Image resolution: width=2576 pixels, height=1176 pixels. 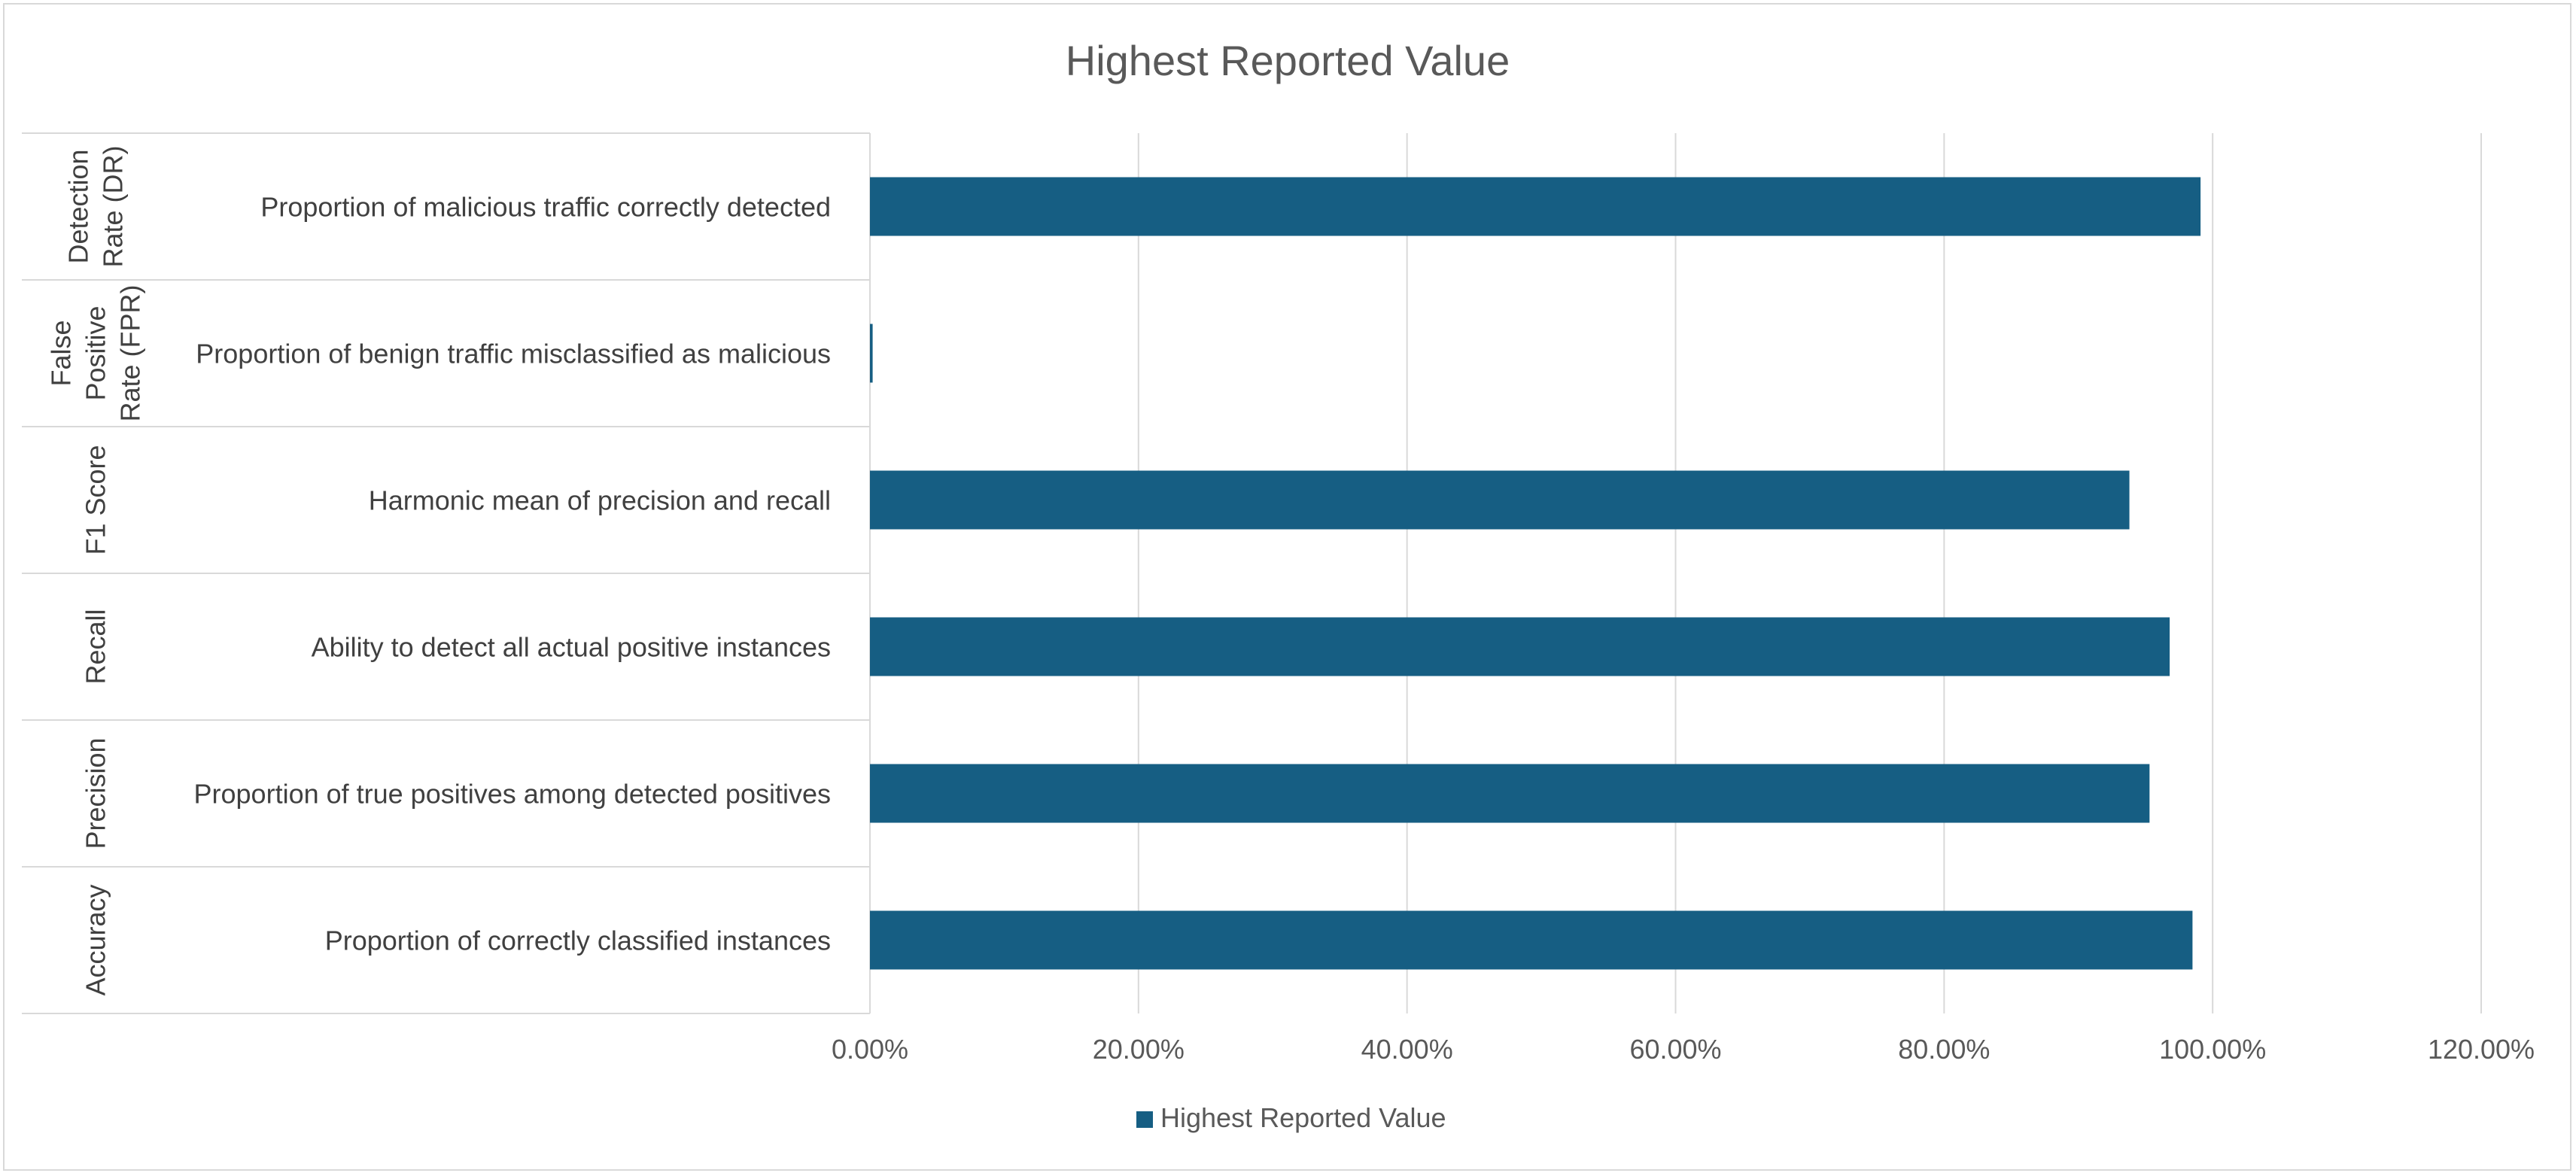 I want to click on x-tick-label: 120.00%, so click(x=2481, y=1049).